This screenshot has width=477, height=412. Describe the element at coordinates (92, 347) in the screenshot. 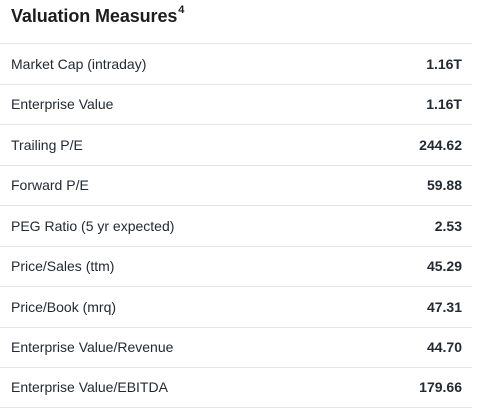

I see `row-label: Enterprise Value/Revenue` at that location.